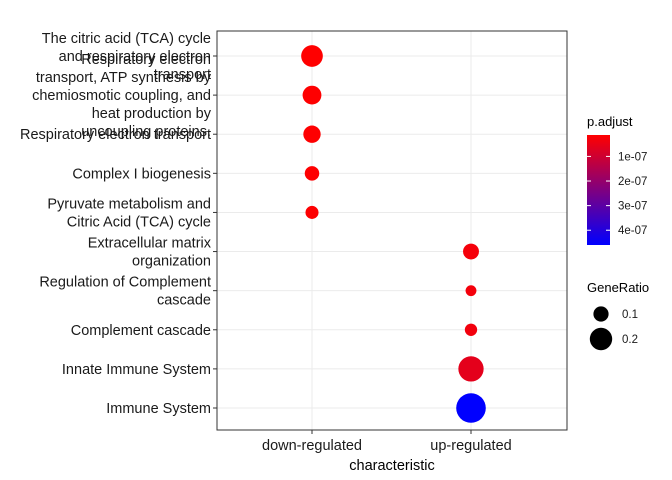 This screenshot has width=672, height=480. What do you see at coordinates (391, 466) in the screenshot?
I see `x-axis-title: characteristic` at bounding box center [391, 466].